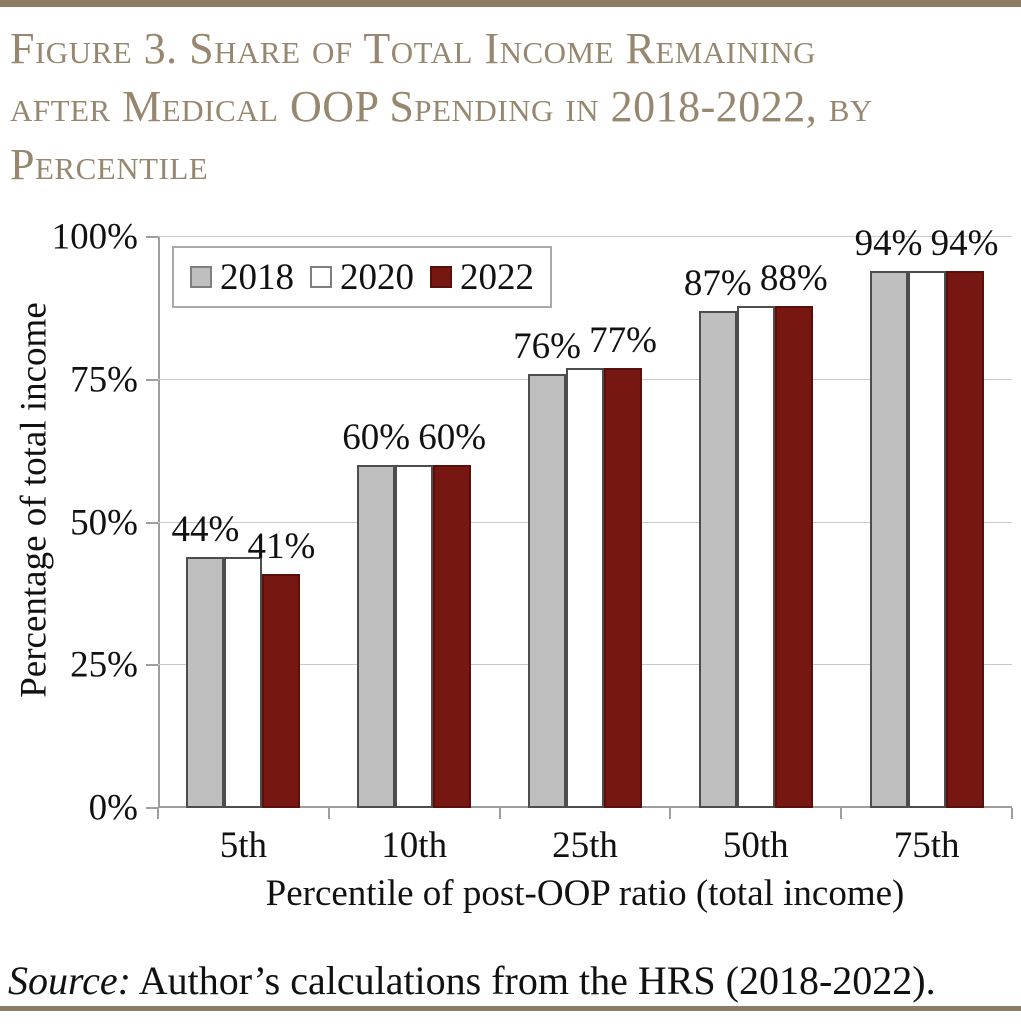 The image size is (1021, 1024). I want to click on bottom-divider-rule, so click(510, 1008).